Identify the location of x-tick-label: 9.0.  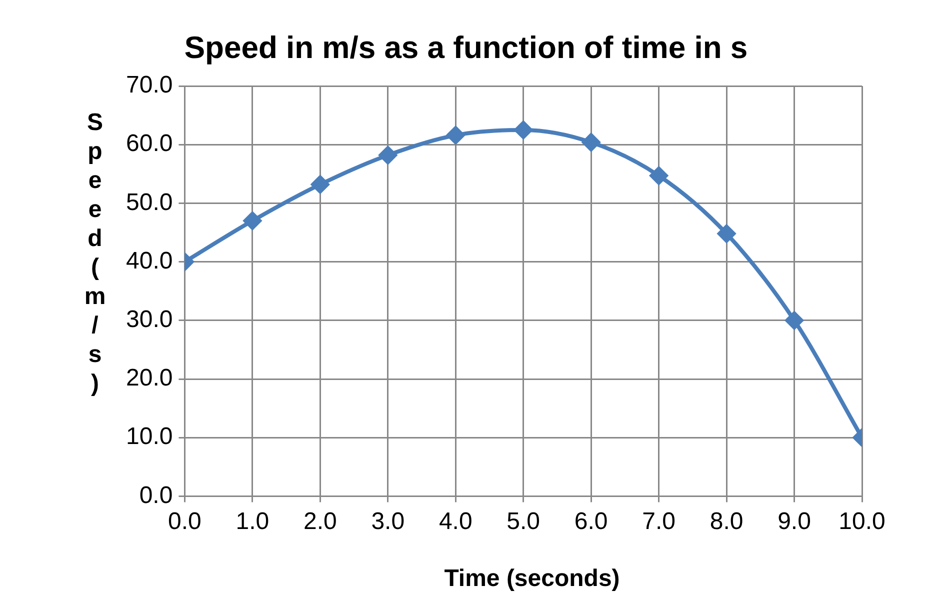
(794, 522).